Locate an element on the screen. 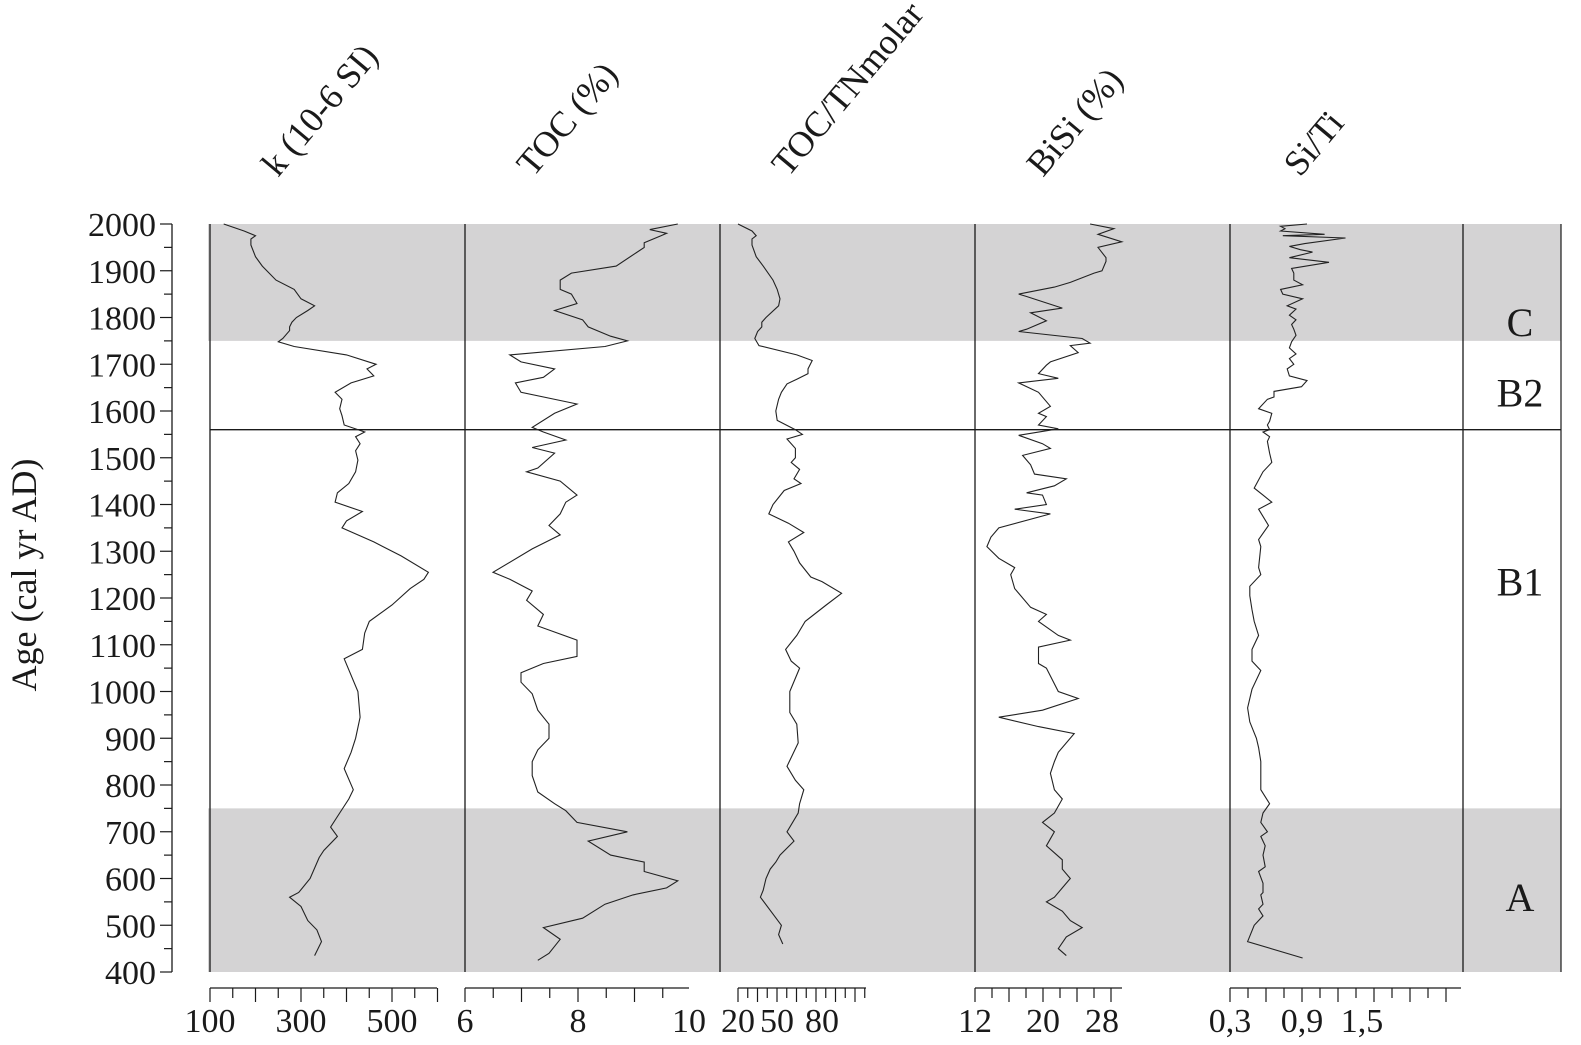 This screenshot has height=1045, width=1581. y-tick-label: 1000 is located at coordinates (122, 693).